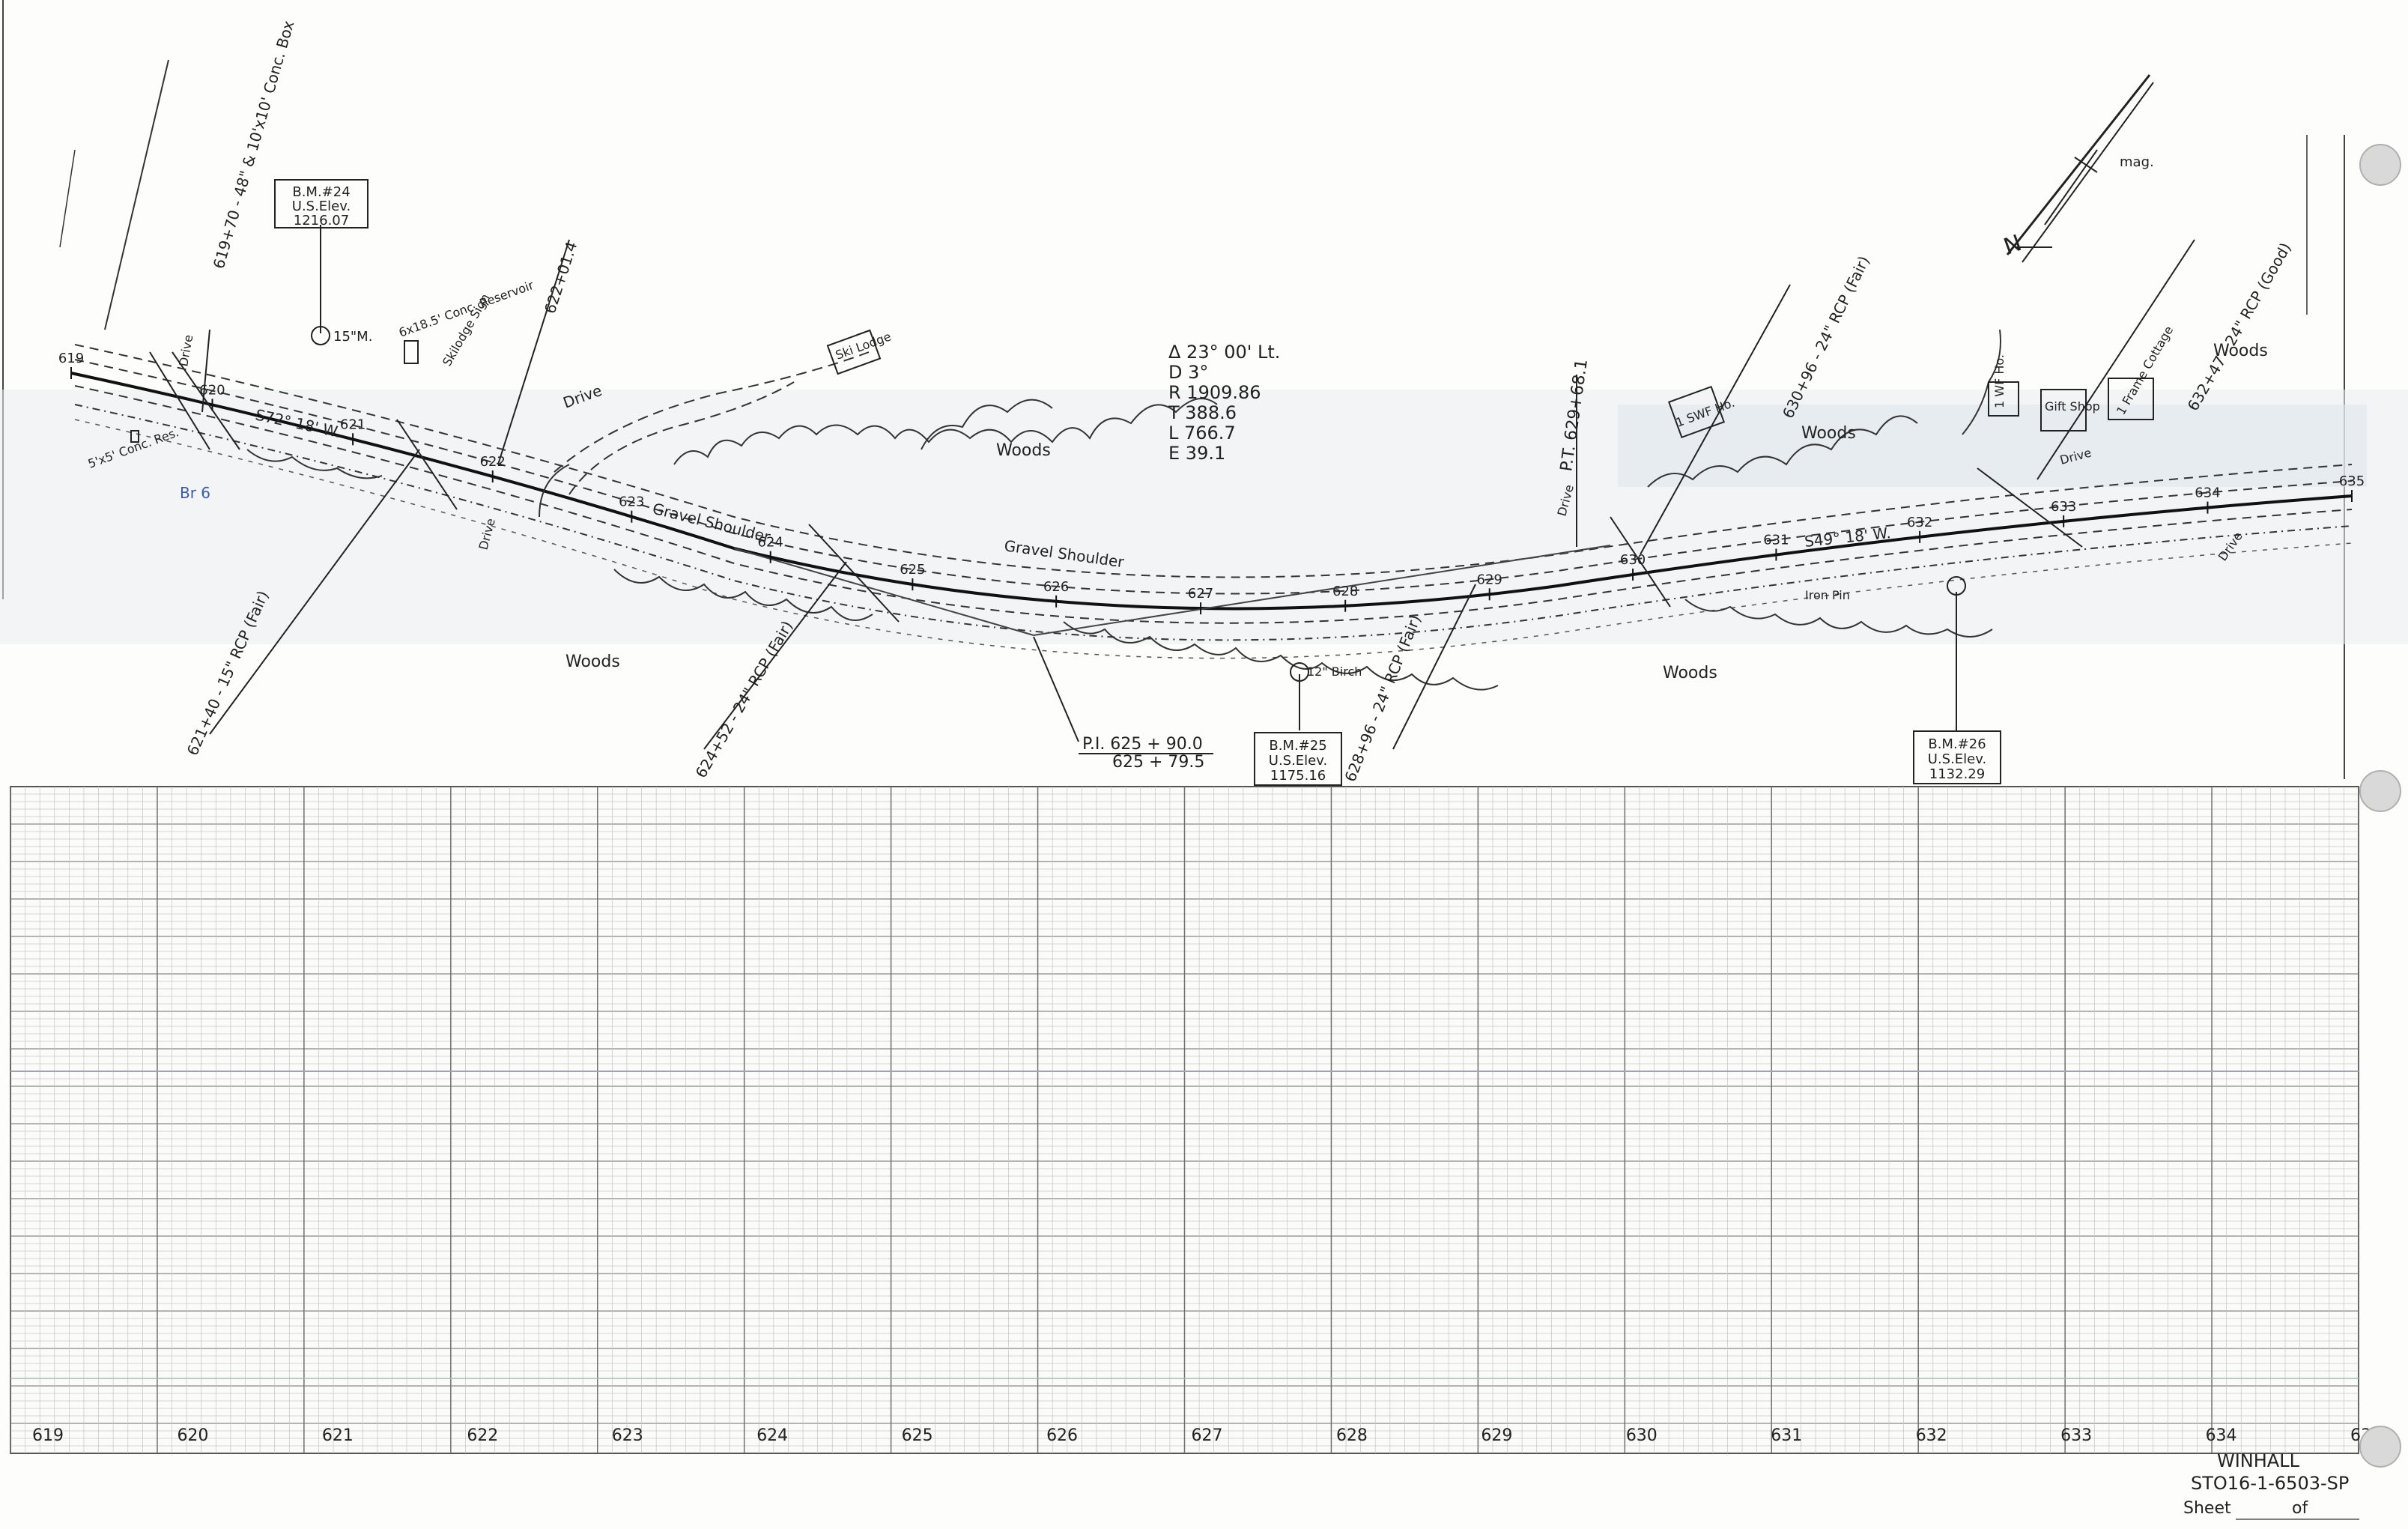 The height and width of the screenshot is (1529, 2408). I want to click on curve-radius: R 1909.86, so click(1214, 393).